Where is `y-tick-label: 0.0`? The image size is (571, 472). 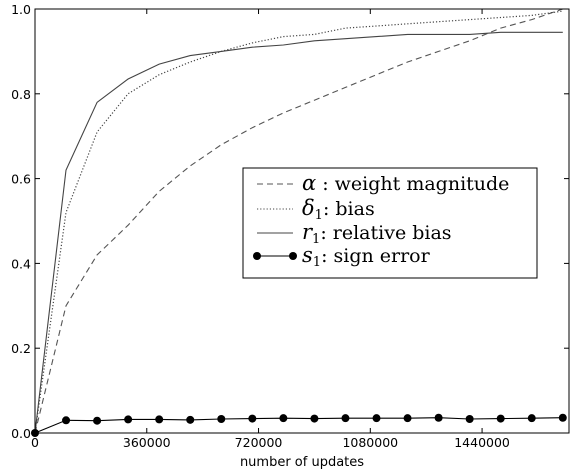 y-tick-label: 0.0 is located at coordinates (21, 433).